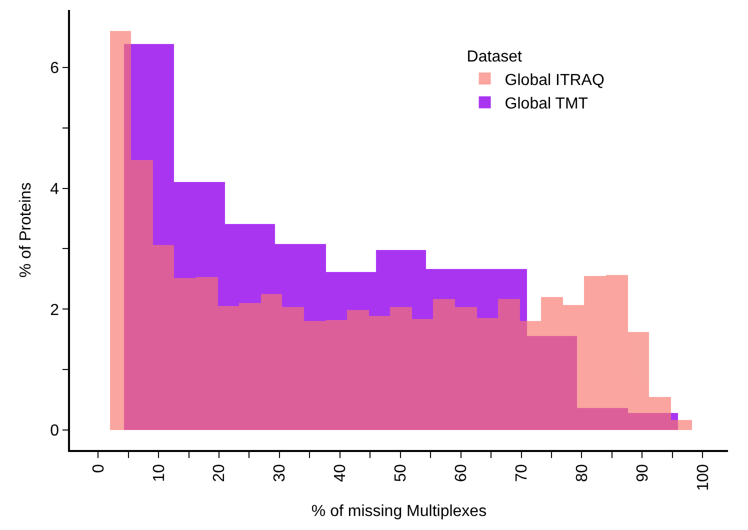  What do you see at coordinates (55, 310) in the screenshot?
I see `y-tick-label: 2` at bounding box center [55, 310].